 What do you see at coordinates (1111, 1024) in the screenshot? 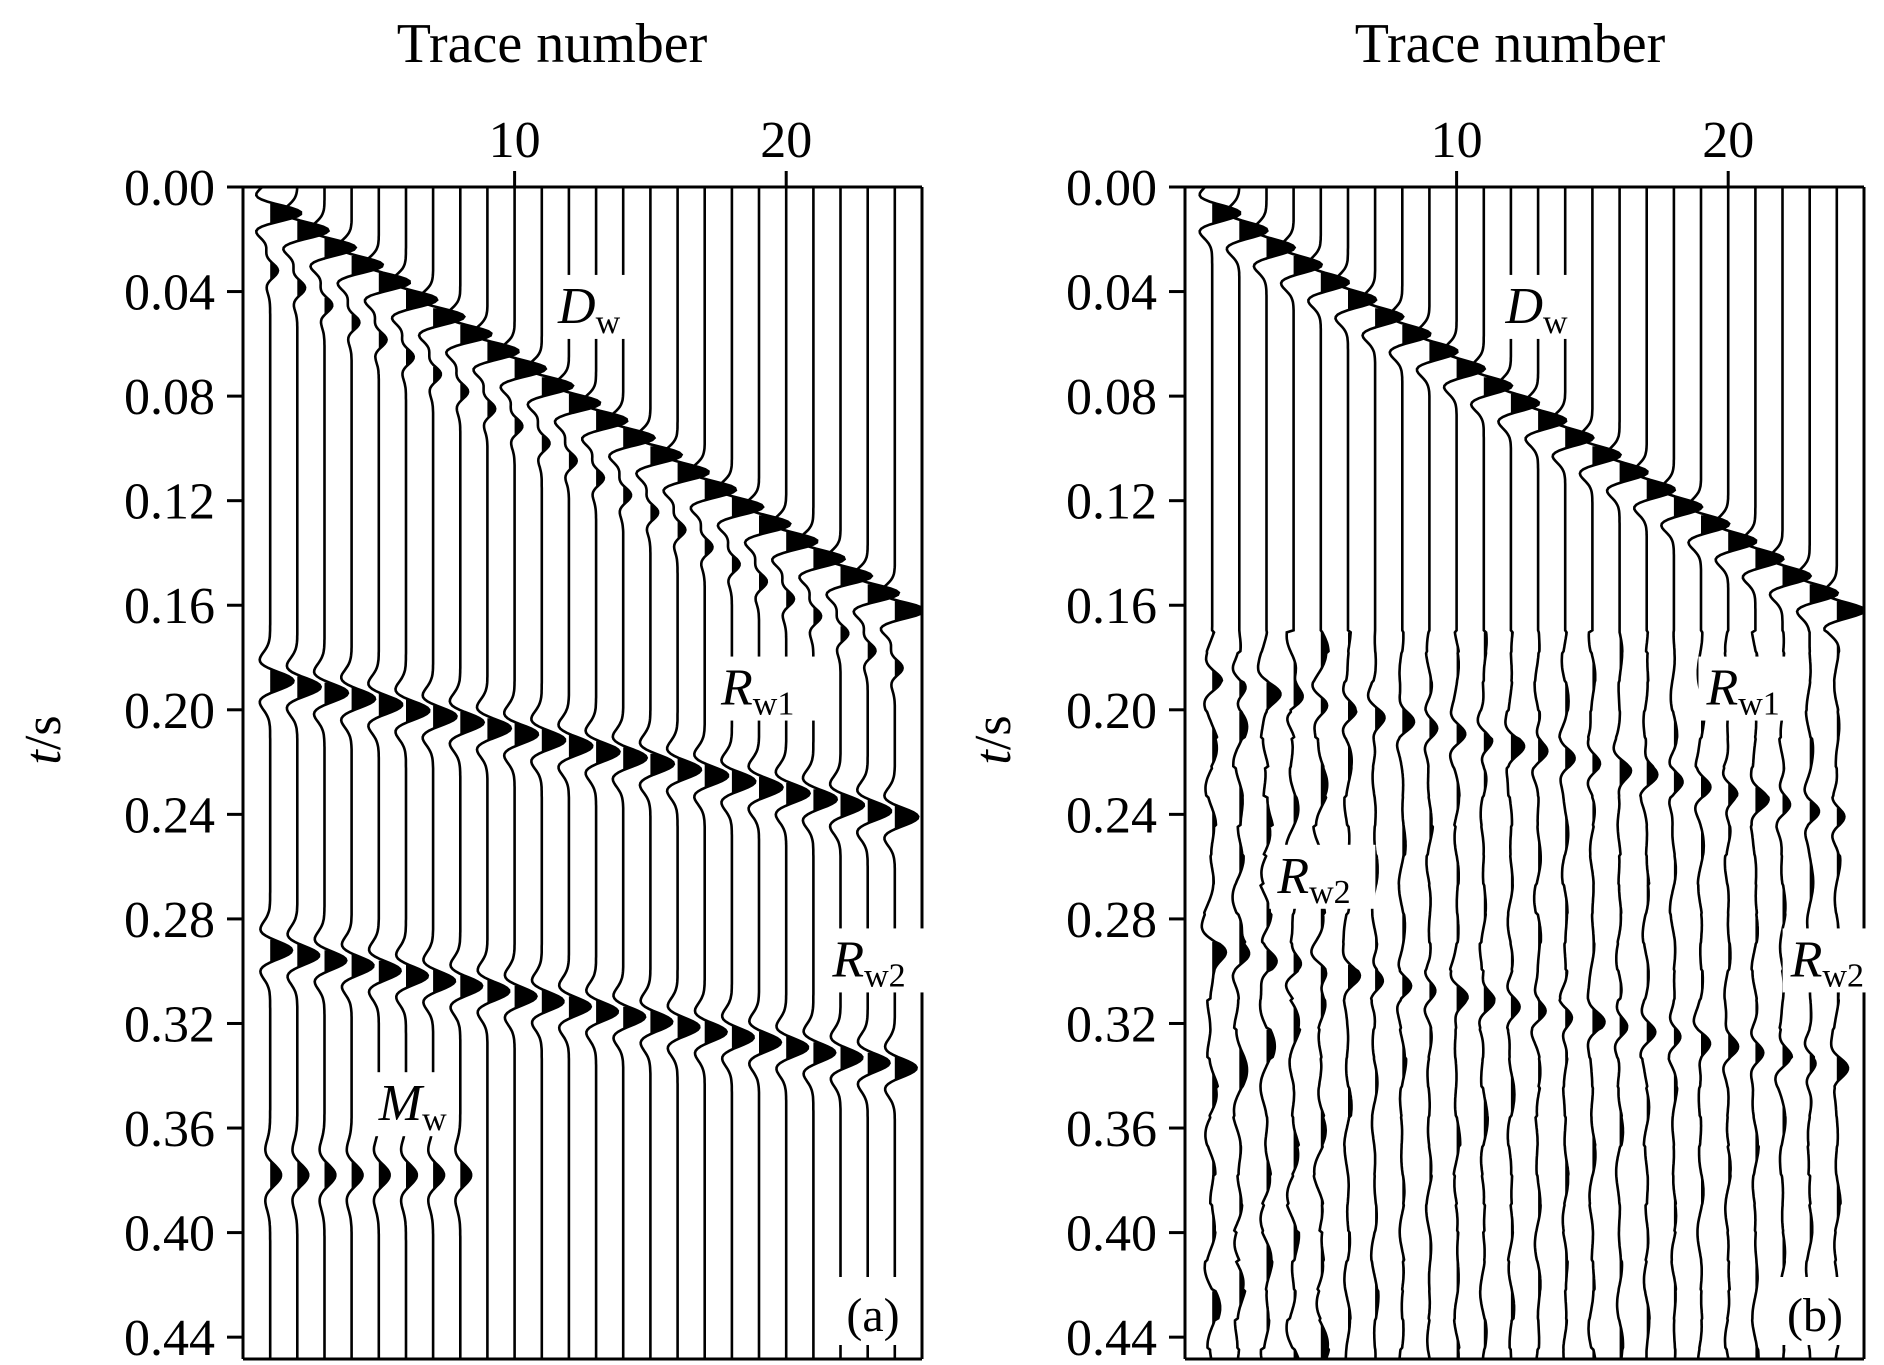
I see `y-tick-label: 0.32` at bounding box center [1111, 1024].